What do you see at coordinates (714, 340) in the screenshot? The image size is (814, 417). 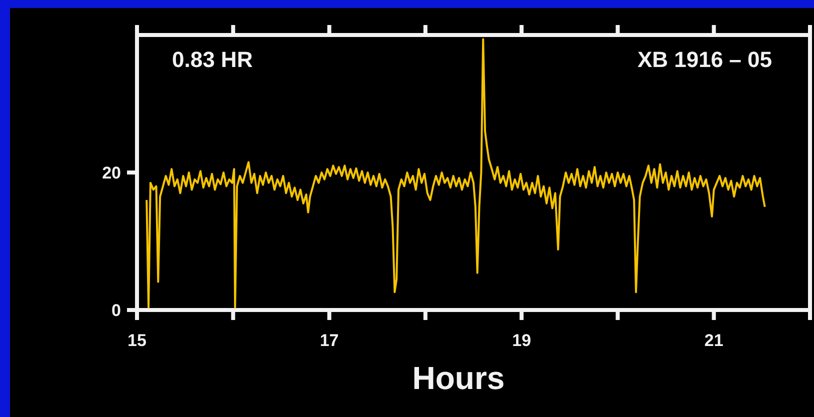 I see `x-tick-label: 21` at bounding box center [714, 340].